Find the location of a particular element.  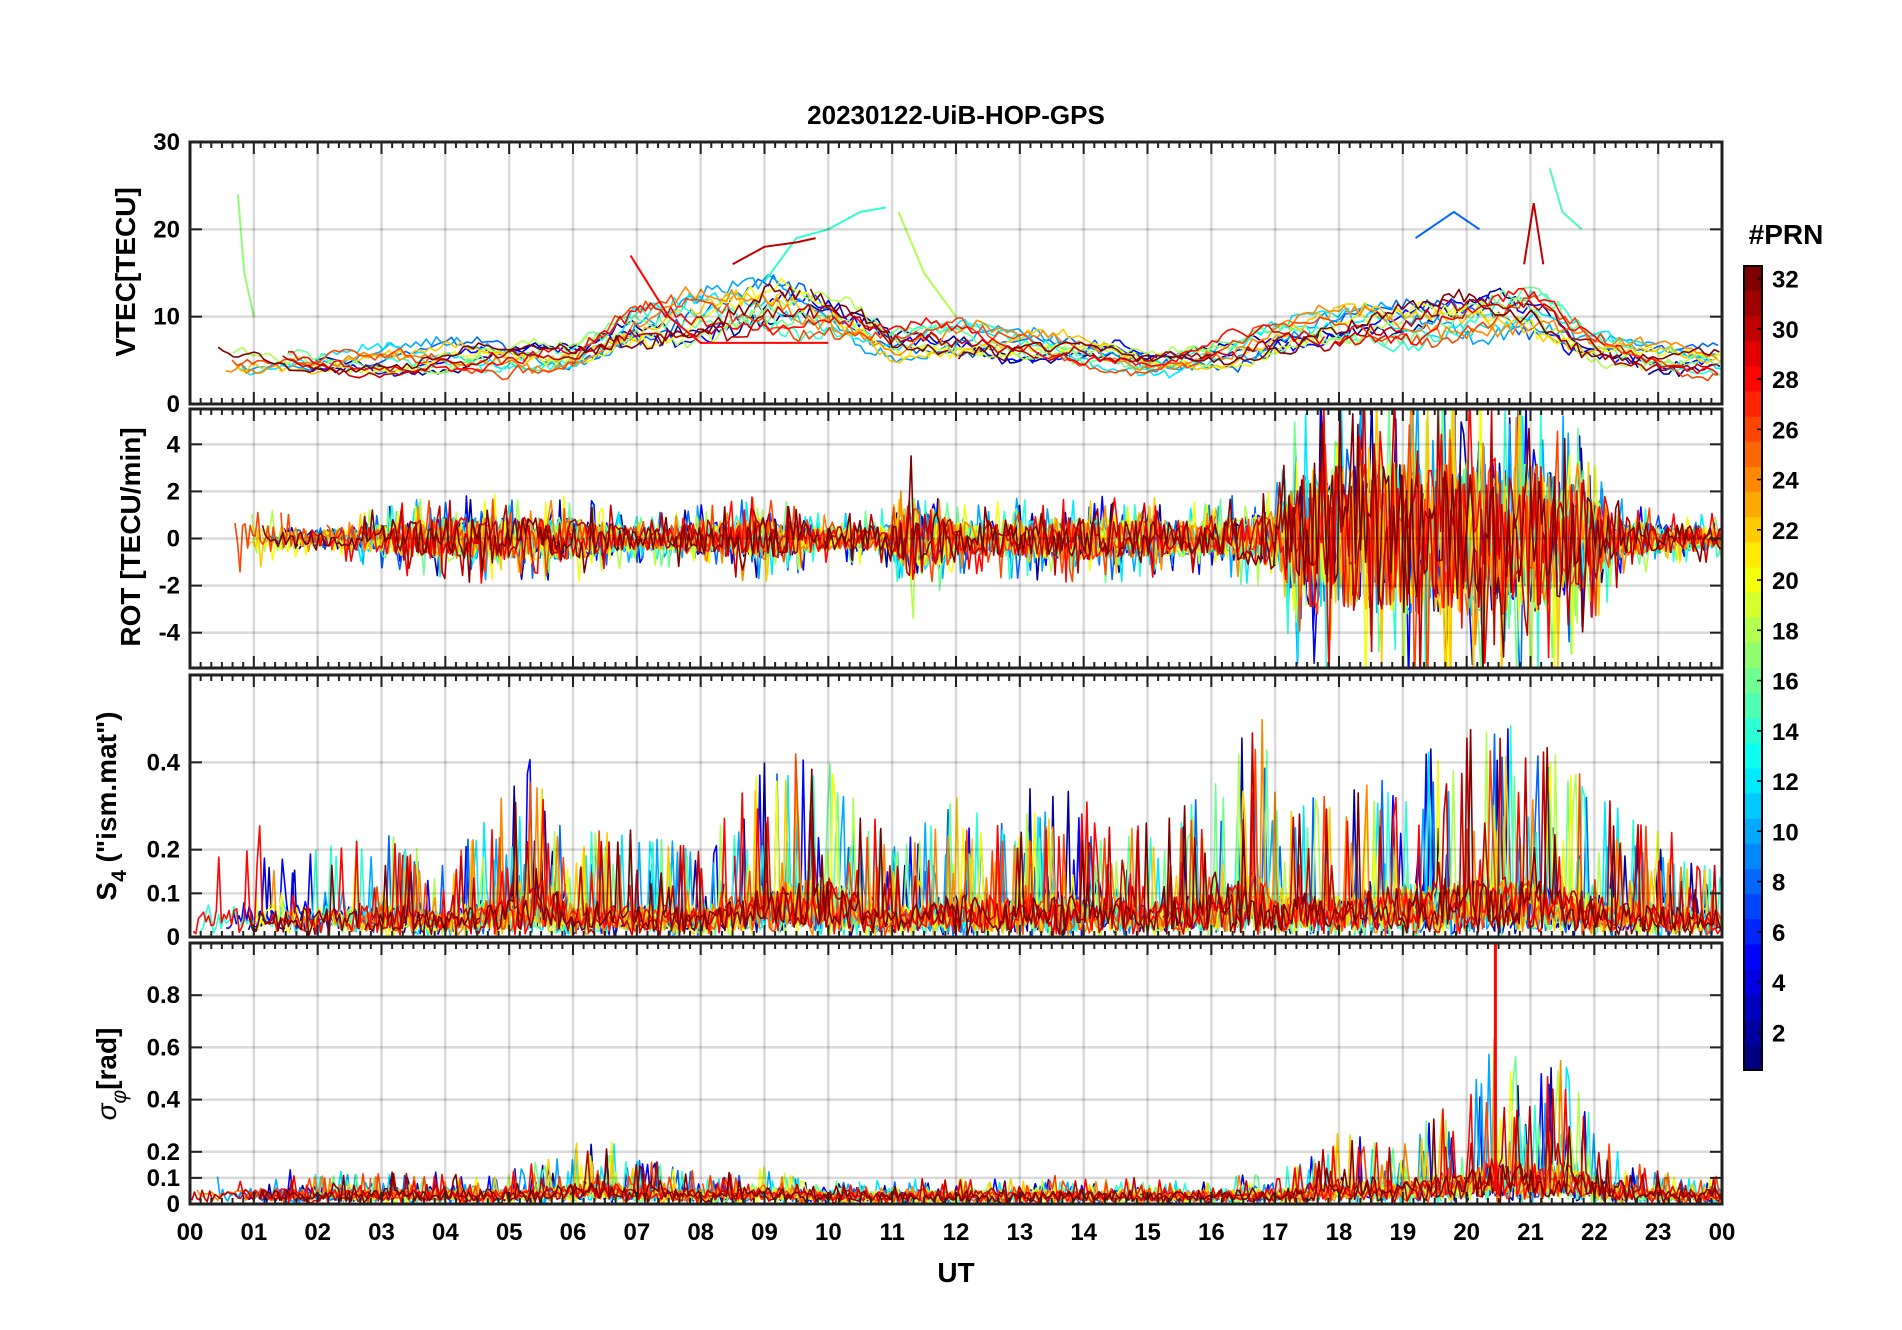

colorbar-tick-label-10: 22 is located at coordinates (1785, 531).